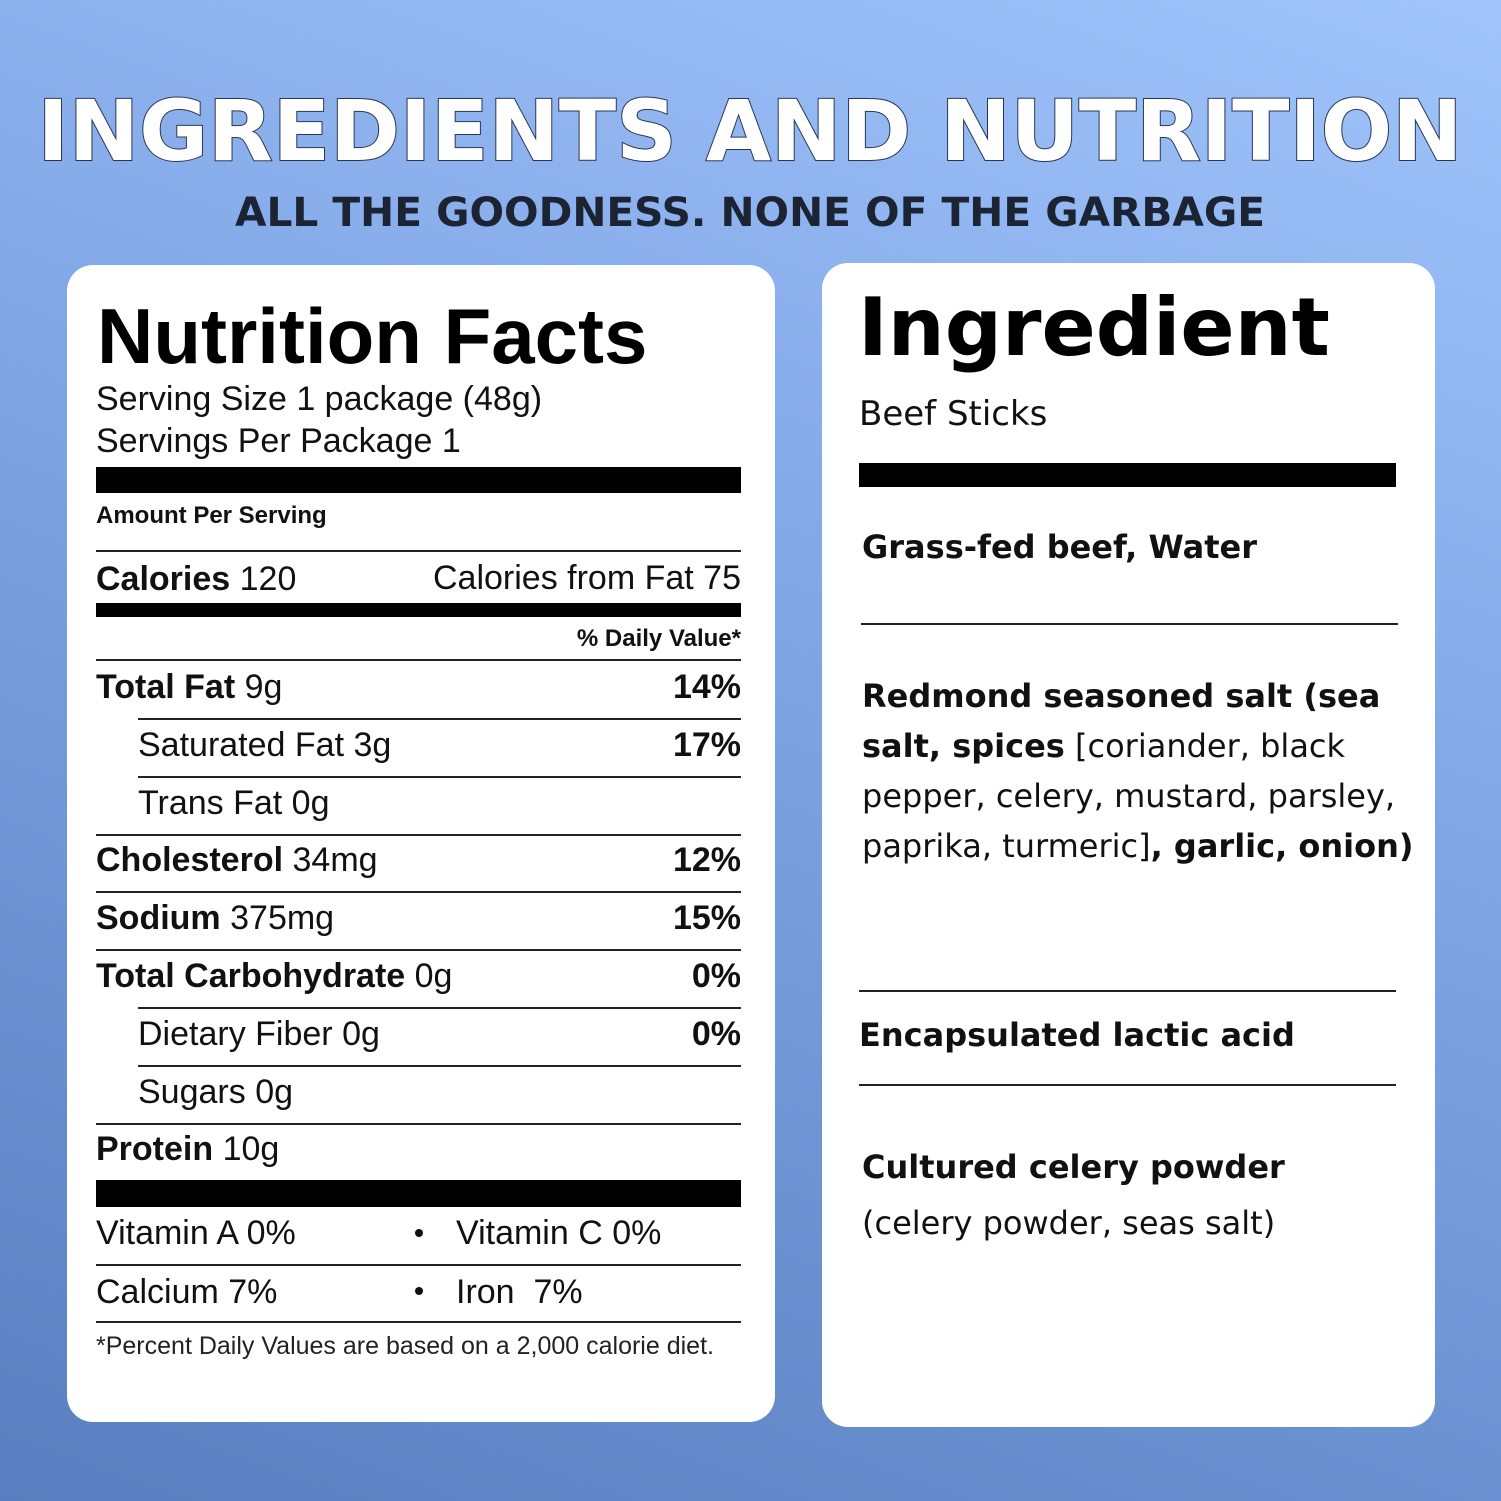  Describe the element at coordinates (235, 1033) in the screenshot. I see `label: Dietary Fiber` at that location.